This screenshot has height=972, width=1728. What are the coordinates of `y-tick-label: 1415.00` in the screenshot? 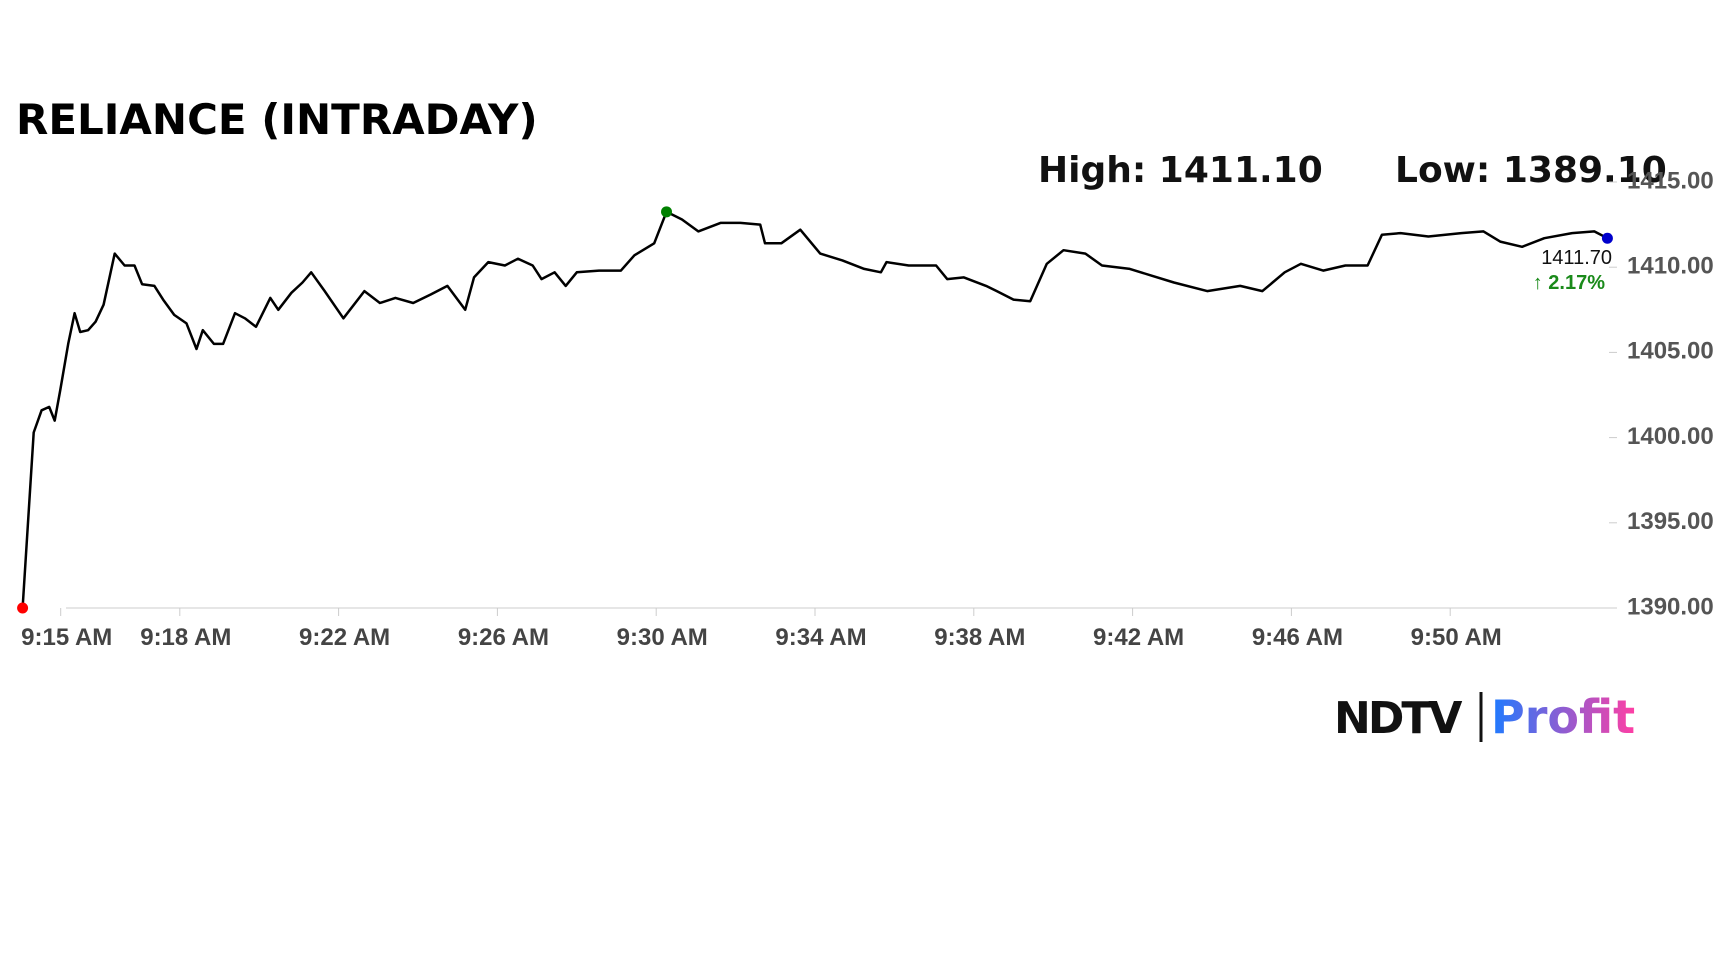 It's located at (1670, 180).